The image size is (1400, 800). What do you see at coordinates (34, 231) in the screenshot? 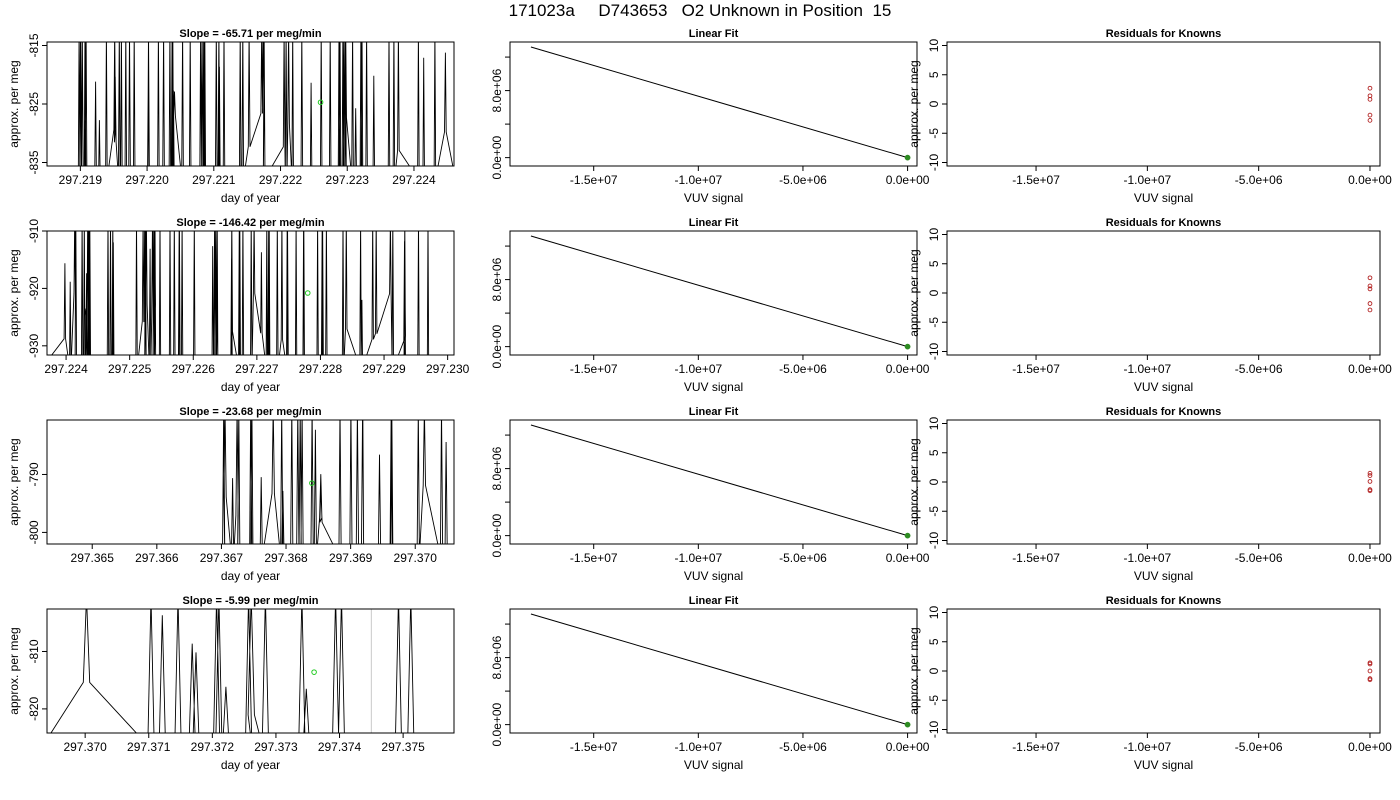
I see `panel-2-ytick-label: -910` at bounding box center [34, 231].